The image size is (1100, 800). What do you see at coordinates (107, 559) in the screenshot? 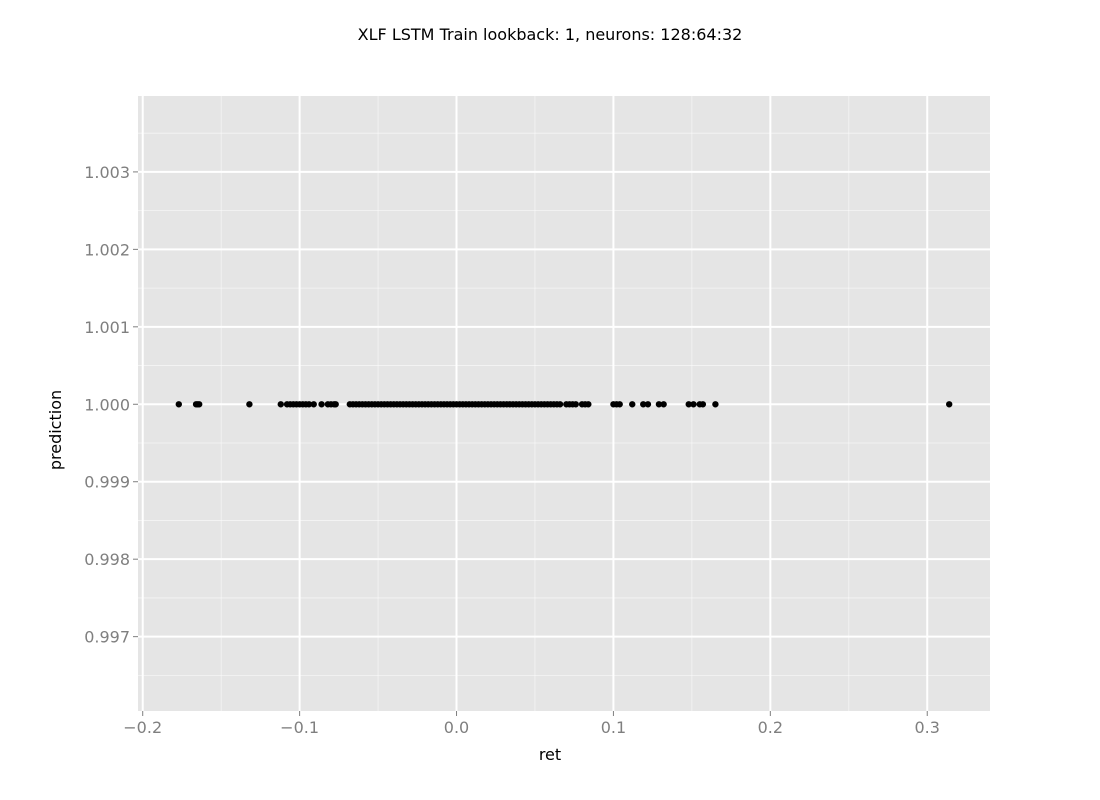
I see `y-tick-label: 0.998` at bounding box center [107, 559].